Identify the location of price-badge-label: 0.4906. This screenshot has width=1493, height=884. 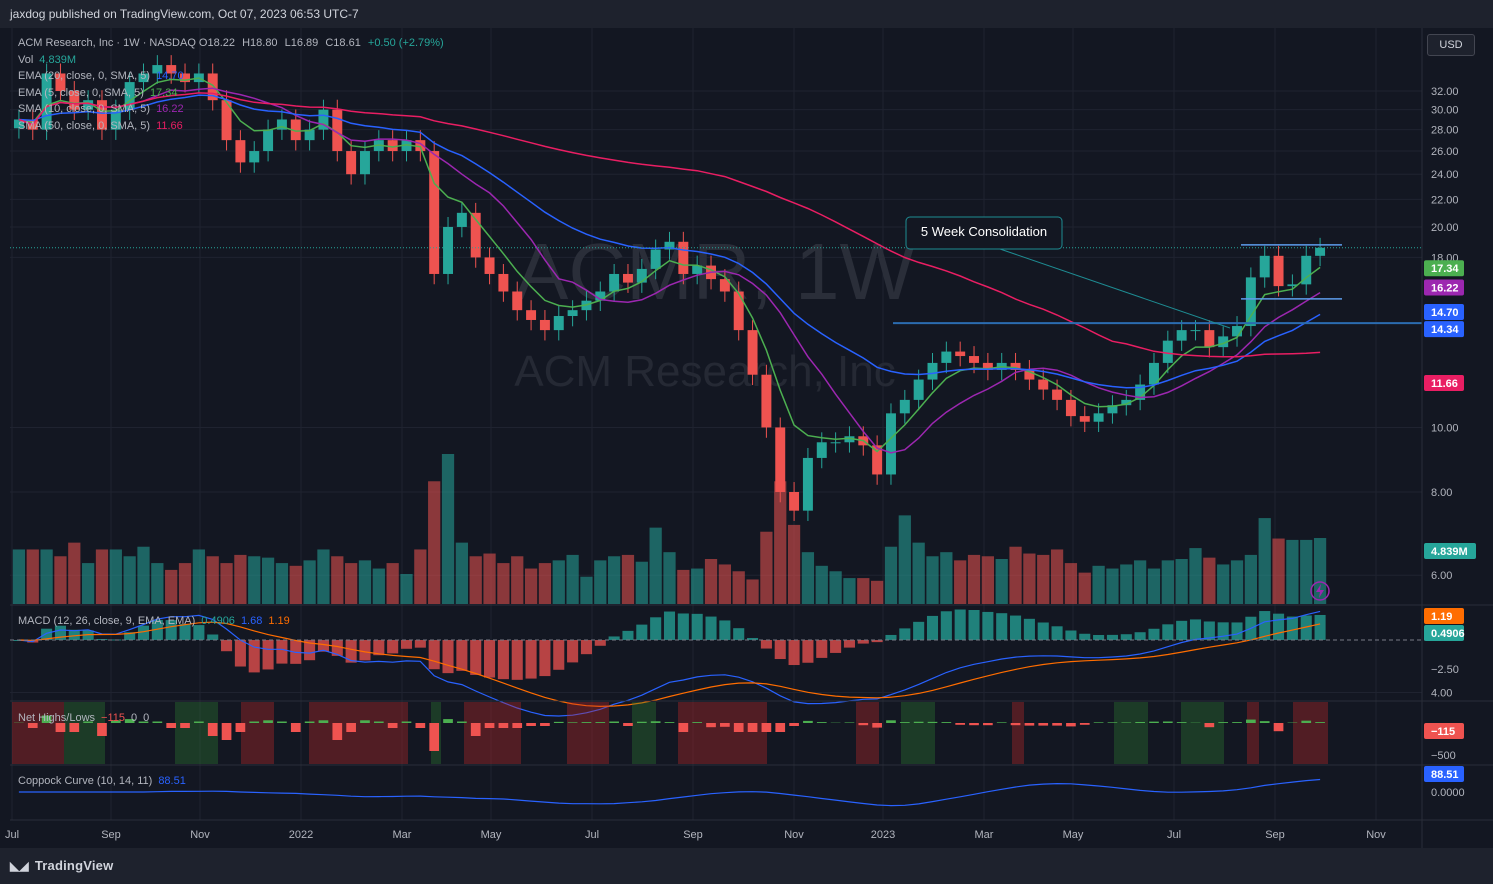
(1448, 634).